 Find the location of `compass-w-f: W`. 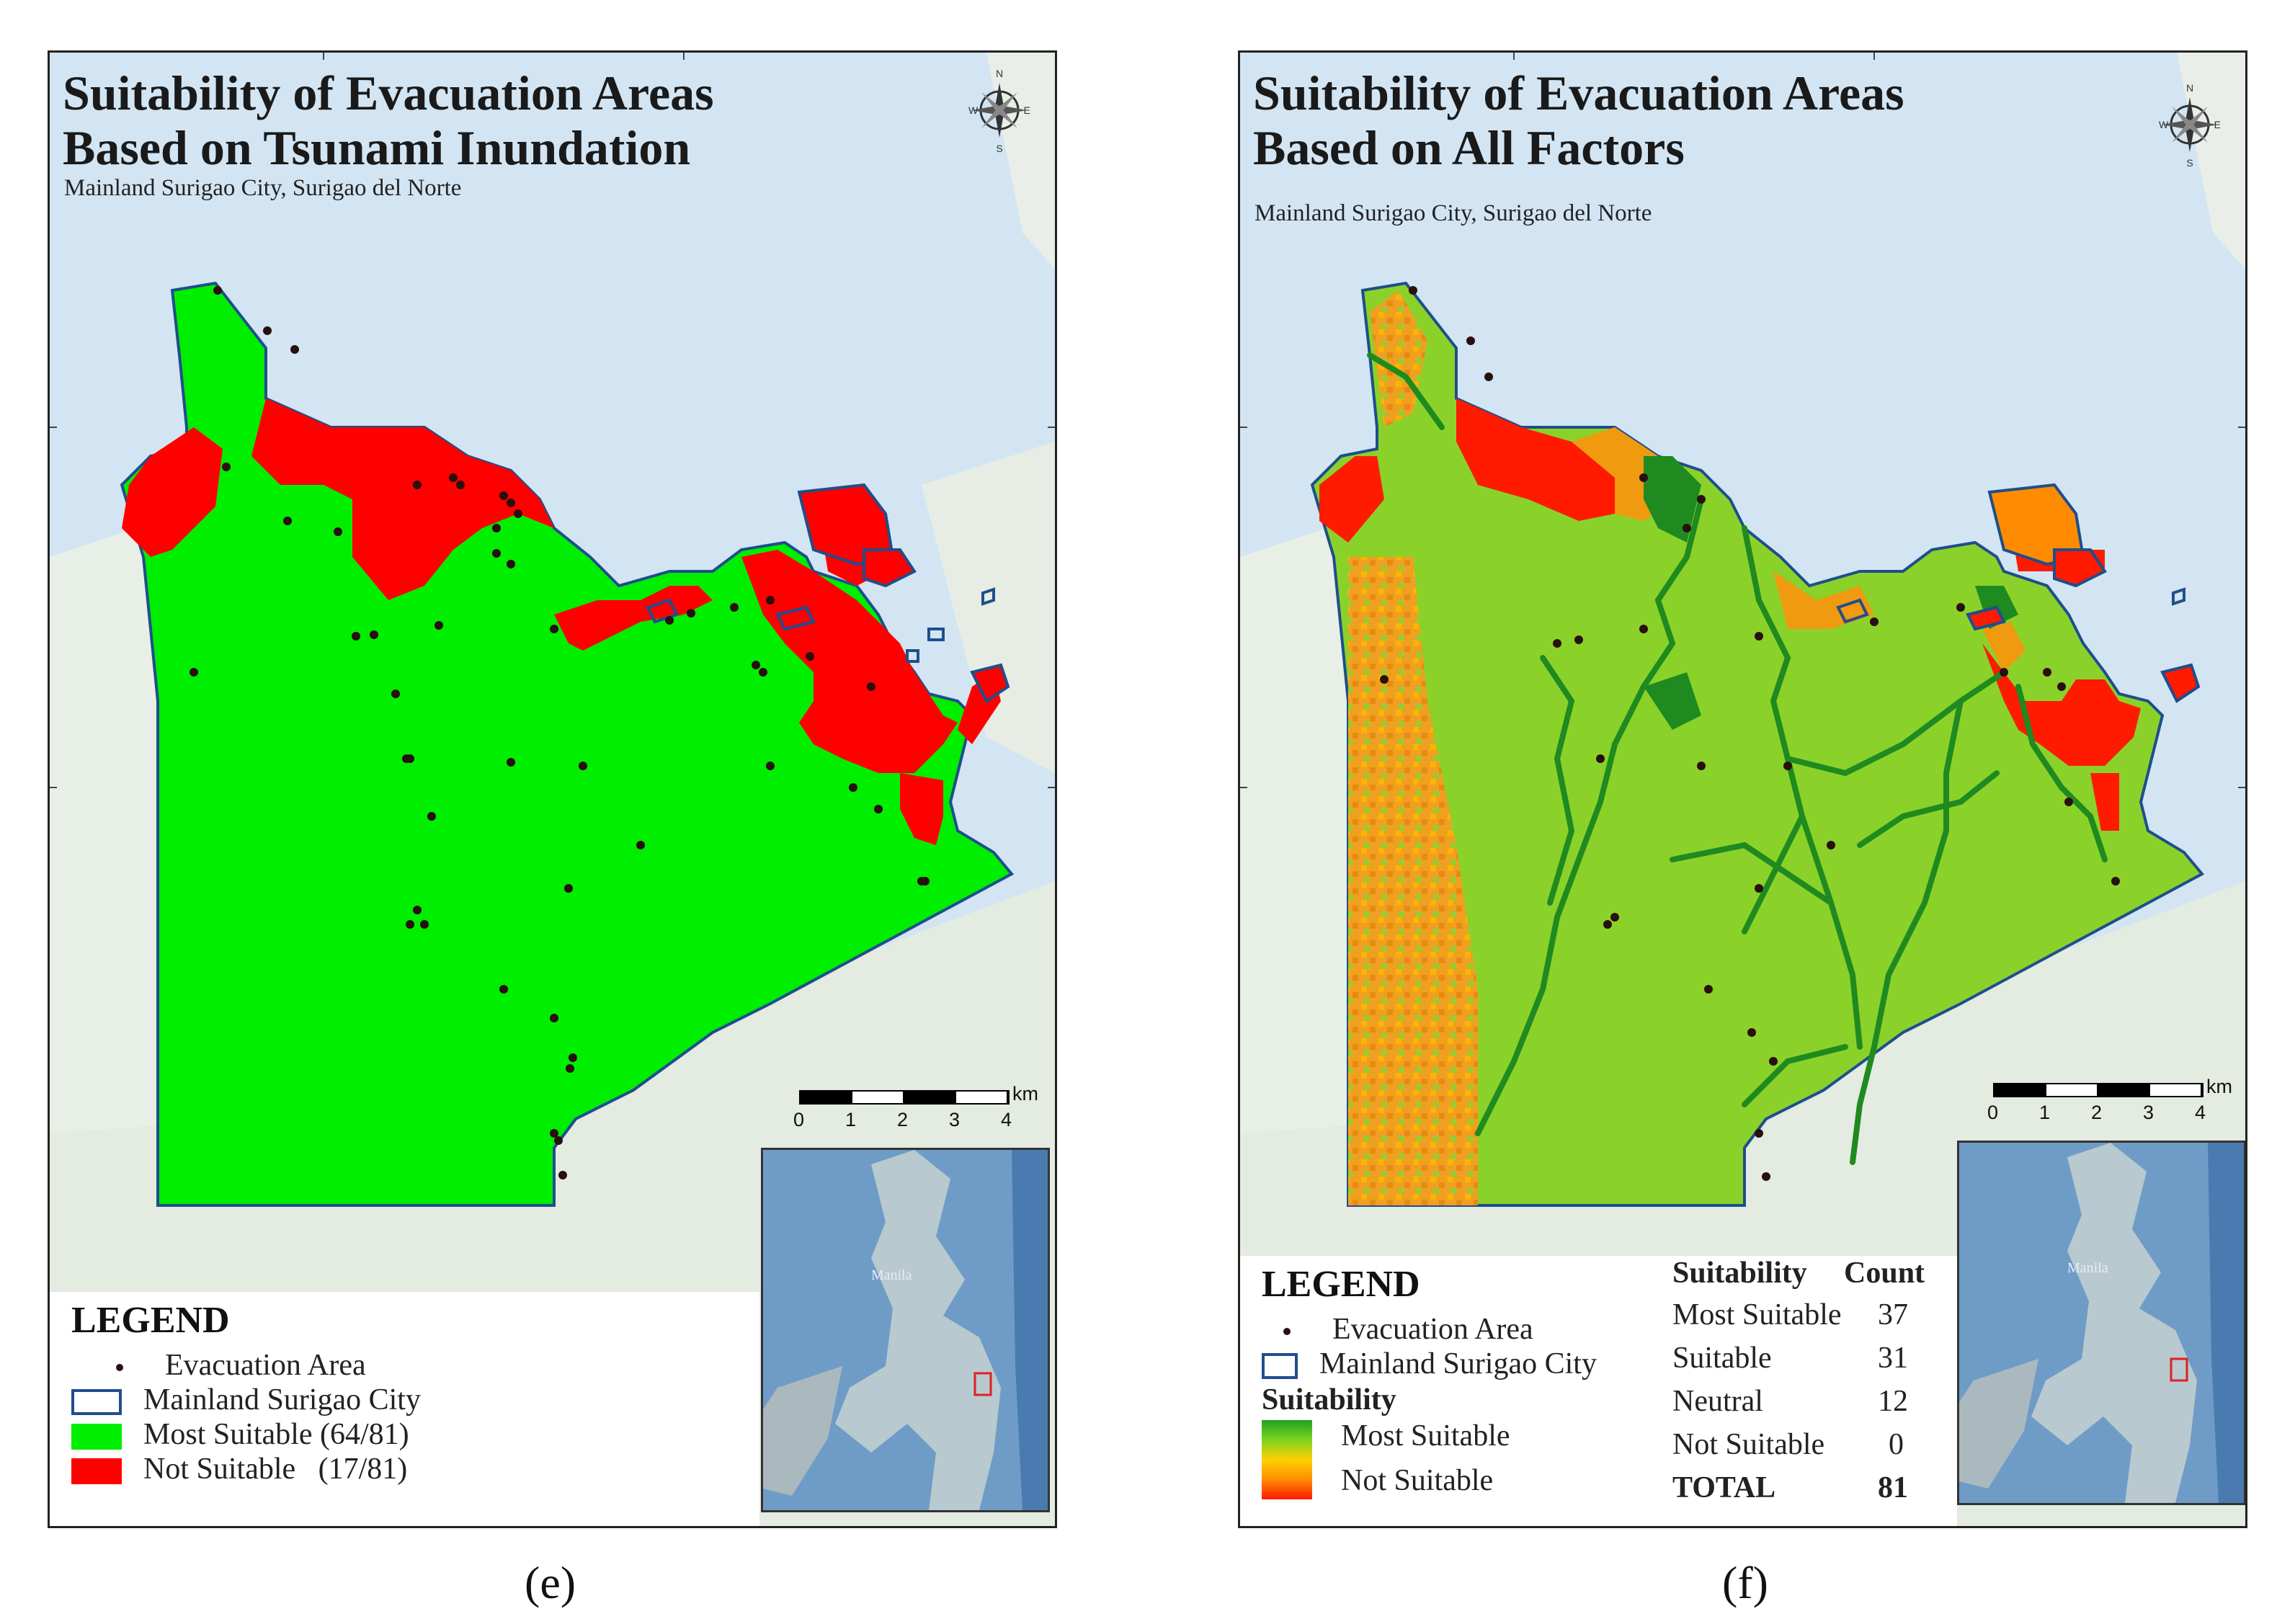

compass-w-f: W is located at coordinates (2164, 125).